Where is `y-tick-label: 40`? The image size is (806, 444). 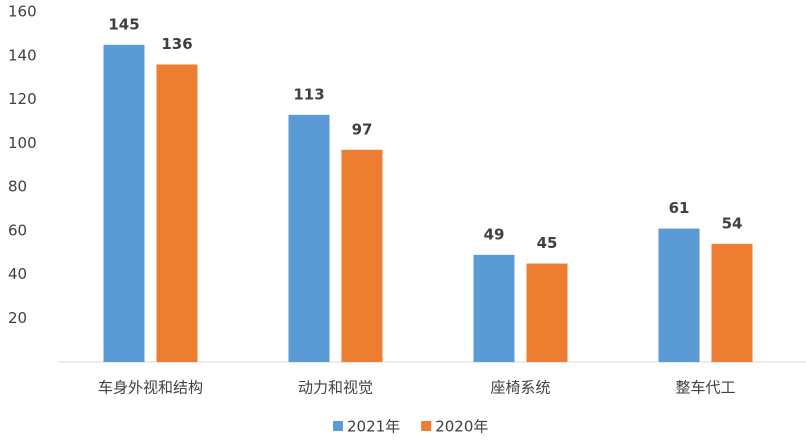
y-tick-label: 40 is located at coordinates (17, 274).